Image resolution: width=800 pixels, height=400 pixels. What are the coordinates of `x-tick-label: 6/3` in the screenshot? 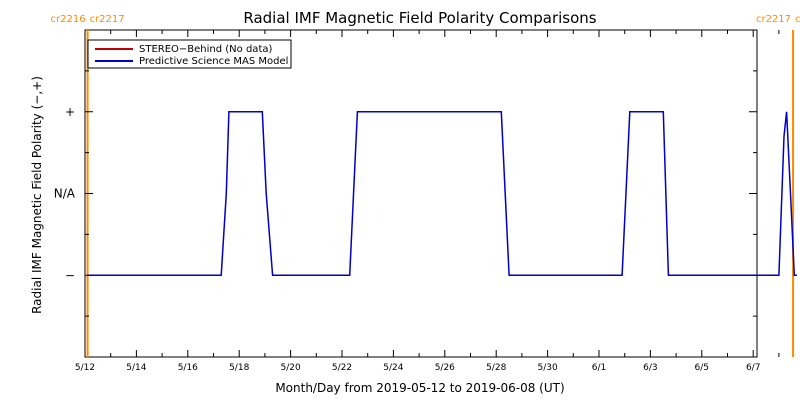 It's located at (650, 368).